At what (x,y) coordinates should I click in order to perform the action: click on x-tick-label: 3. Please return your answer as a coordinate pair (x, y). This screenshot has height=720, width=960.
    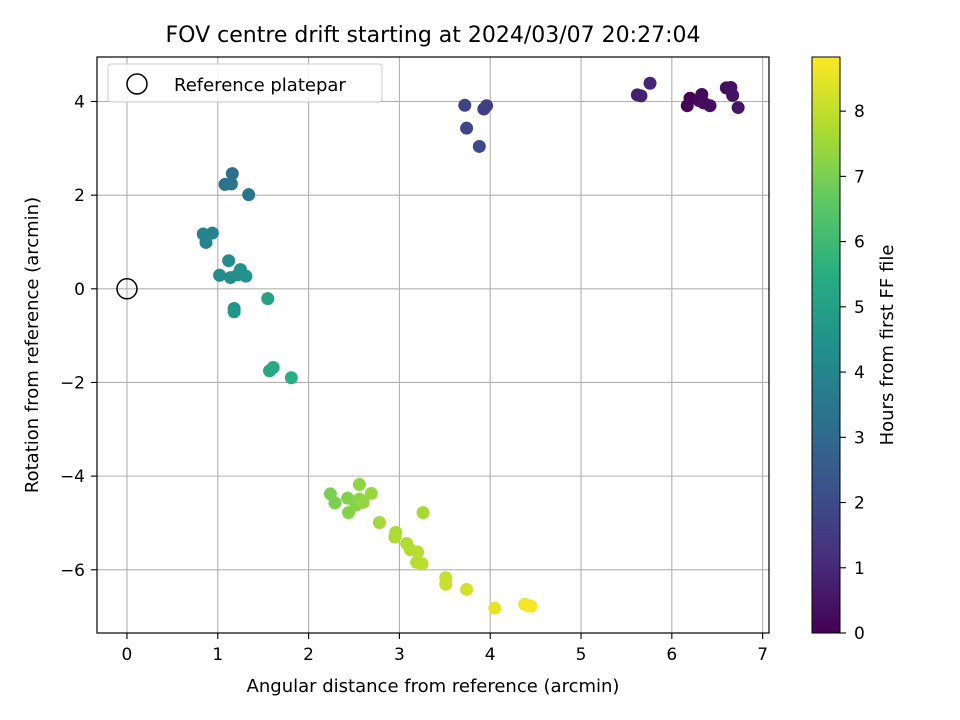
    Looking at the image, I should click on (399, 655).